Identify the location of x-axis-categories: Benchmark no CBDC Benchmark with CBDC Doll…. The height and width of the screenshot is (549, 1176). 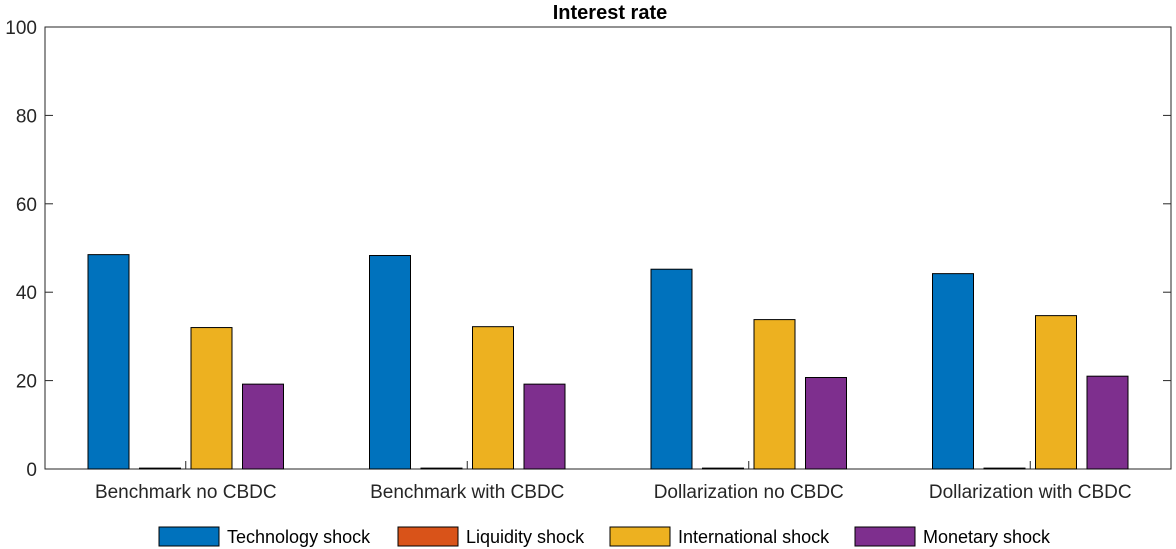
(613, 482).